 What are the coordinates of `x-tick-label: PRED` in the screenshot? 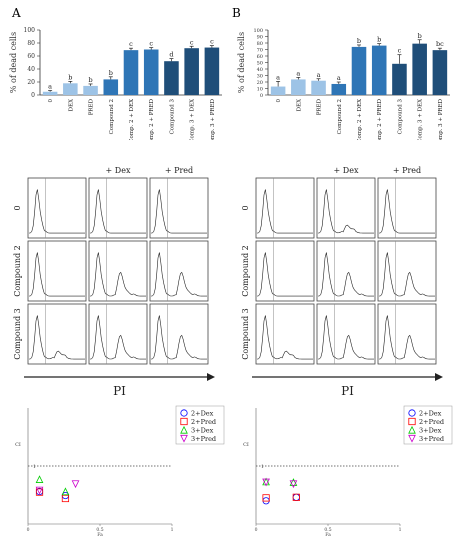 It's located at (320, 106).